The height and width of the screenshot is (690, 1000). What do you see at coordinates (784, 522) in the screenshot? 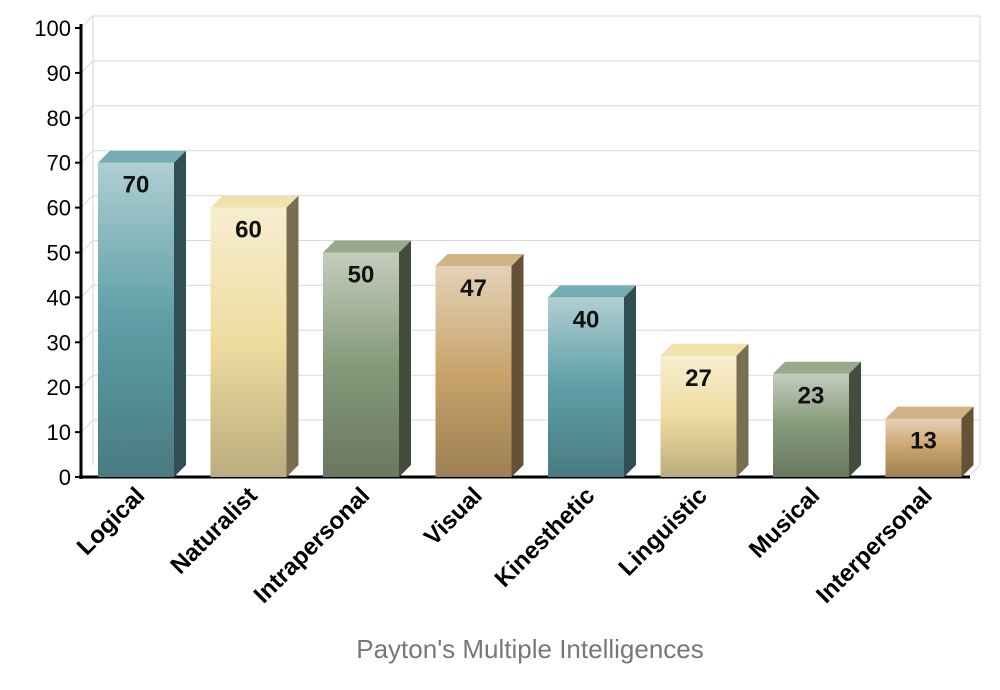
I see `x-tick-label: Musical` at bounding box center [784, 522].